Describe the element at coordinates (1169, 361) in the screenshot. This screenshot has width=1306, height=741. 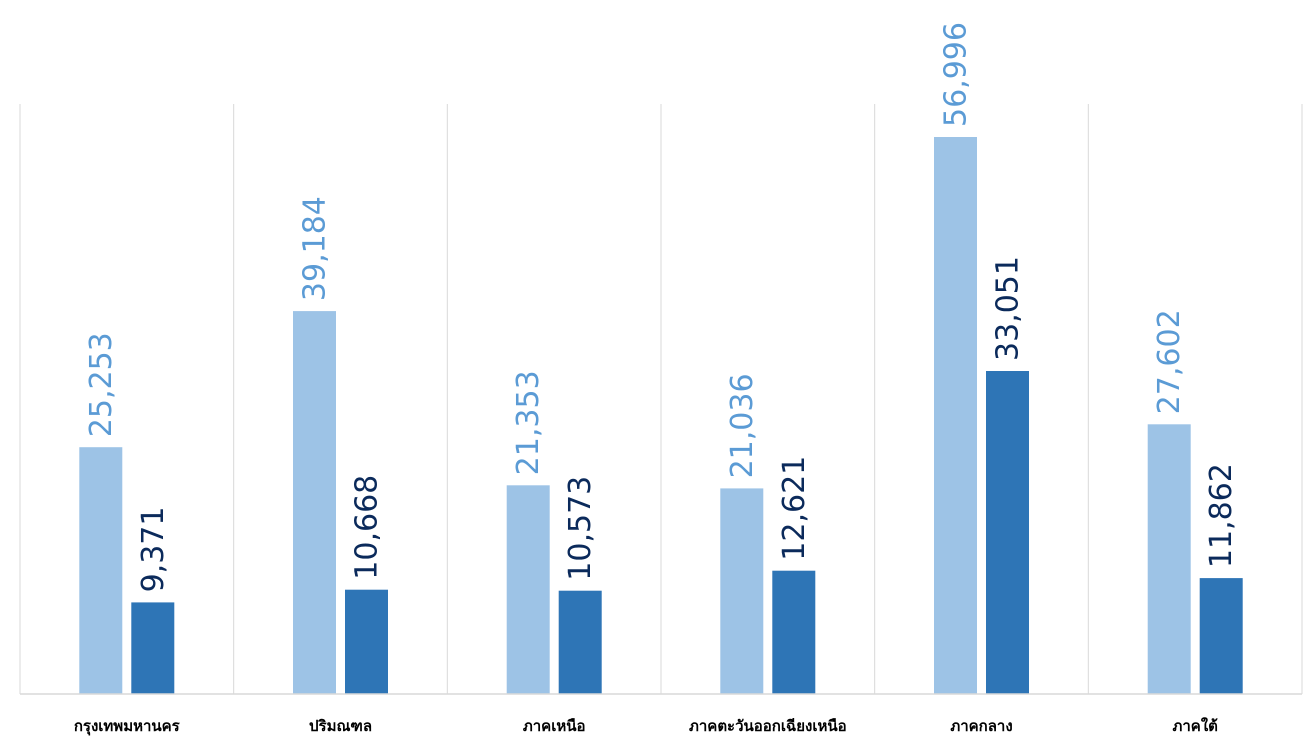
I see `value-label-series-1-6: 27,602` at that location.